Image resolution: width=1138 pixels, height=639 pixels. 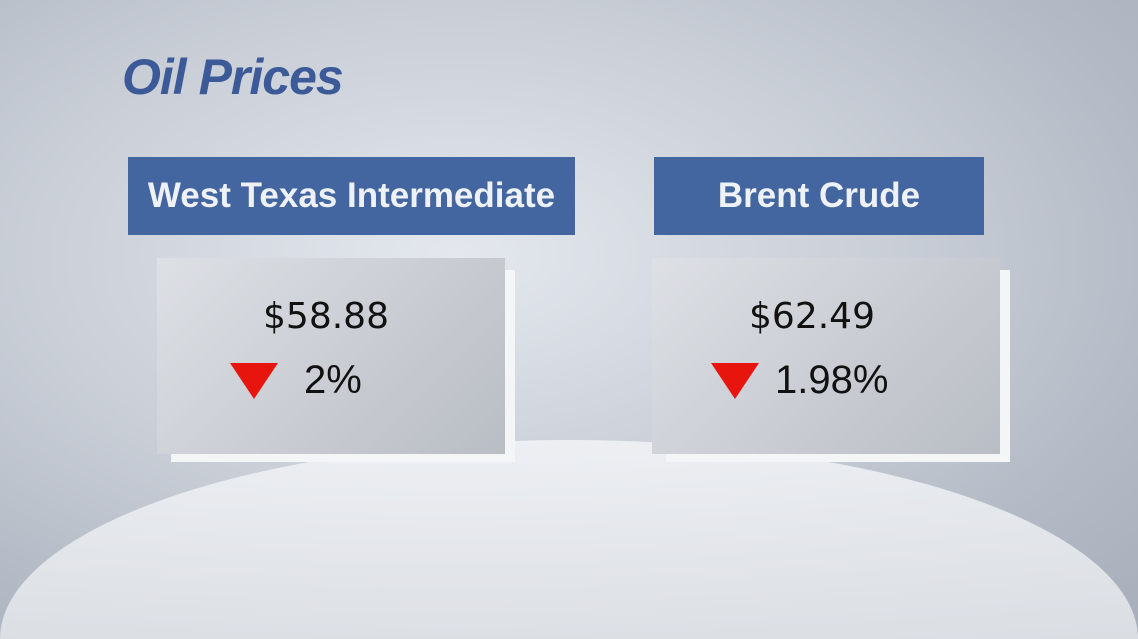 I want to click on brent-price: $62.49, so click(x=812, y=316).